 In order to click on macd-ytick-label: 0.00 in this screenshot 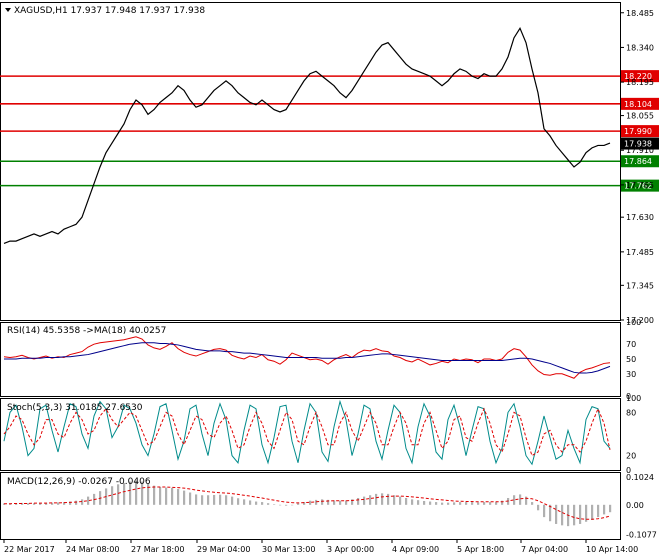, I will do `click(635, 505)`.